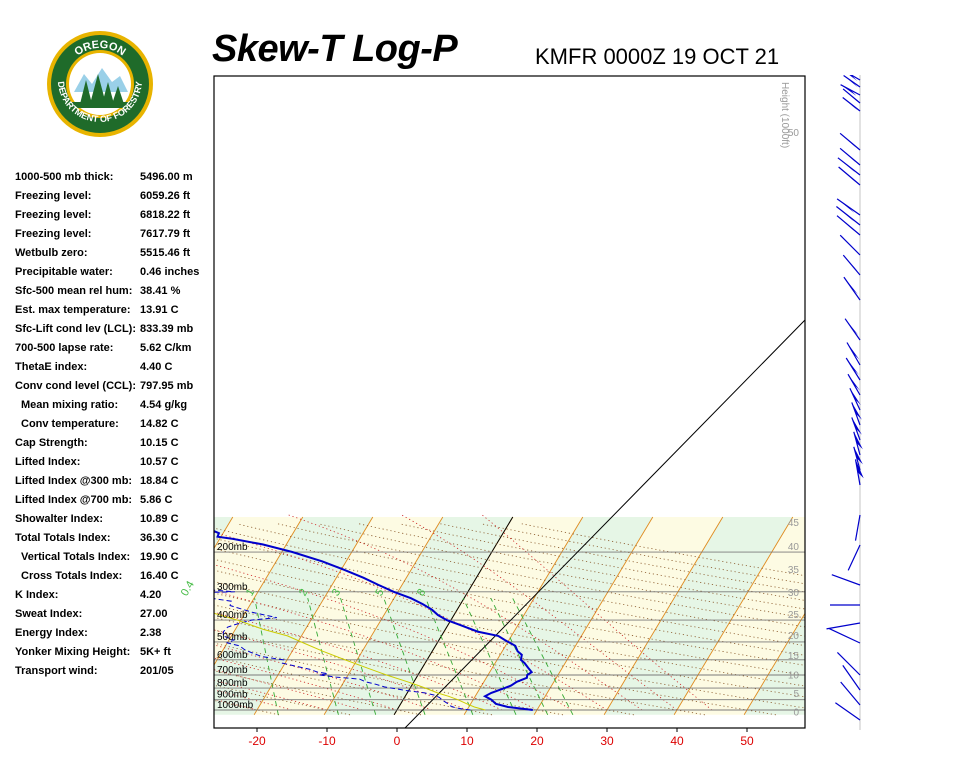  What do you see at coordinates (794, 593) in the screenshot?
I see `height-tick-label: 30` at bounding box center [794, 593].